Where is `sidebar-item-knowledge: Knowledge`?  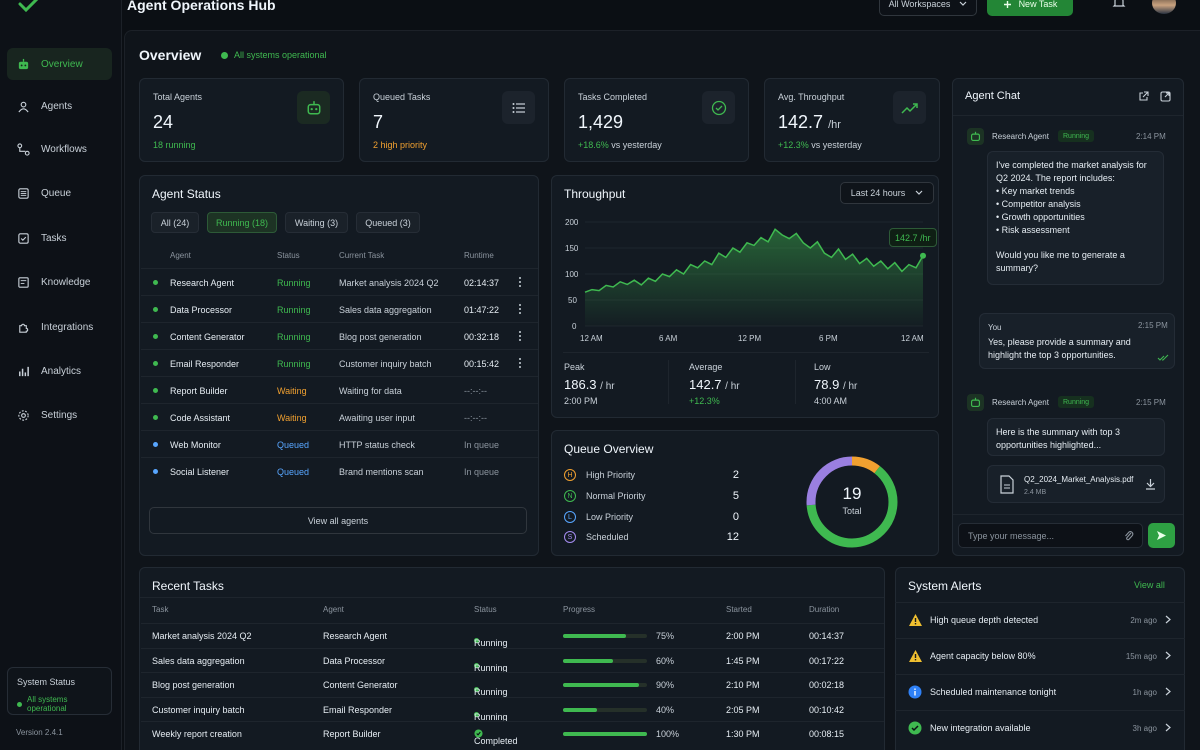 sidebar-item-knowledge: Knowledge is located at coordinates (59, 282).